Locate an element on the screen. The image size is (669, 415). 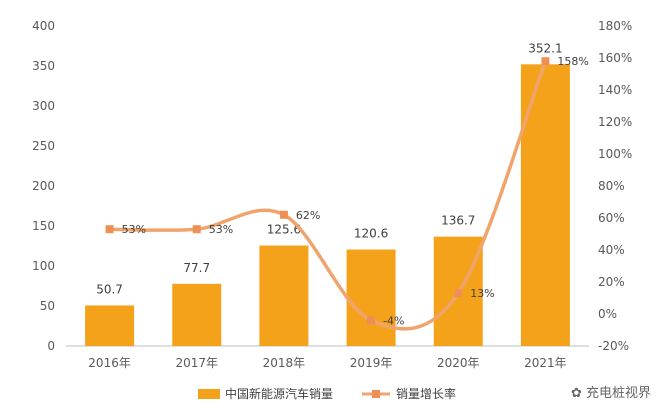
growth-value-label: 13% is located at coordinates (482, 293).